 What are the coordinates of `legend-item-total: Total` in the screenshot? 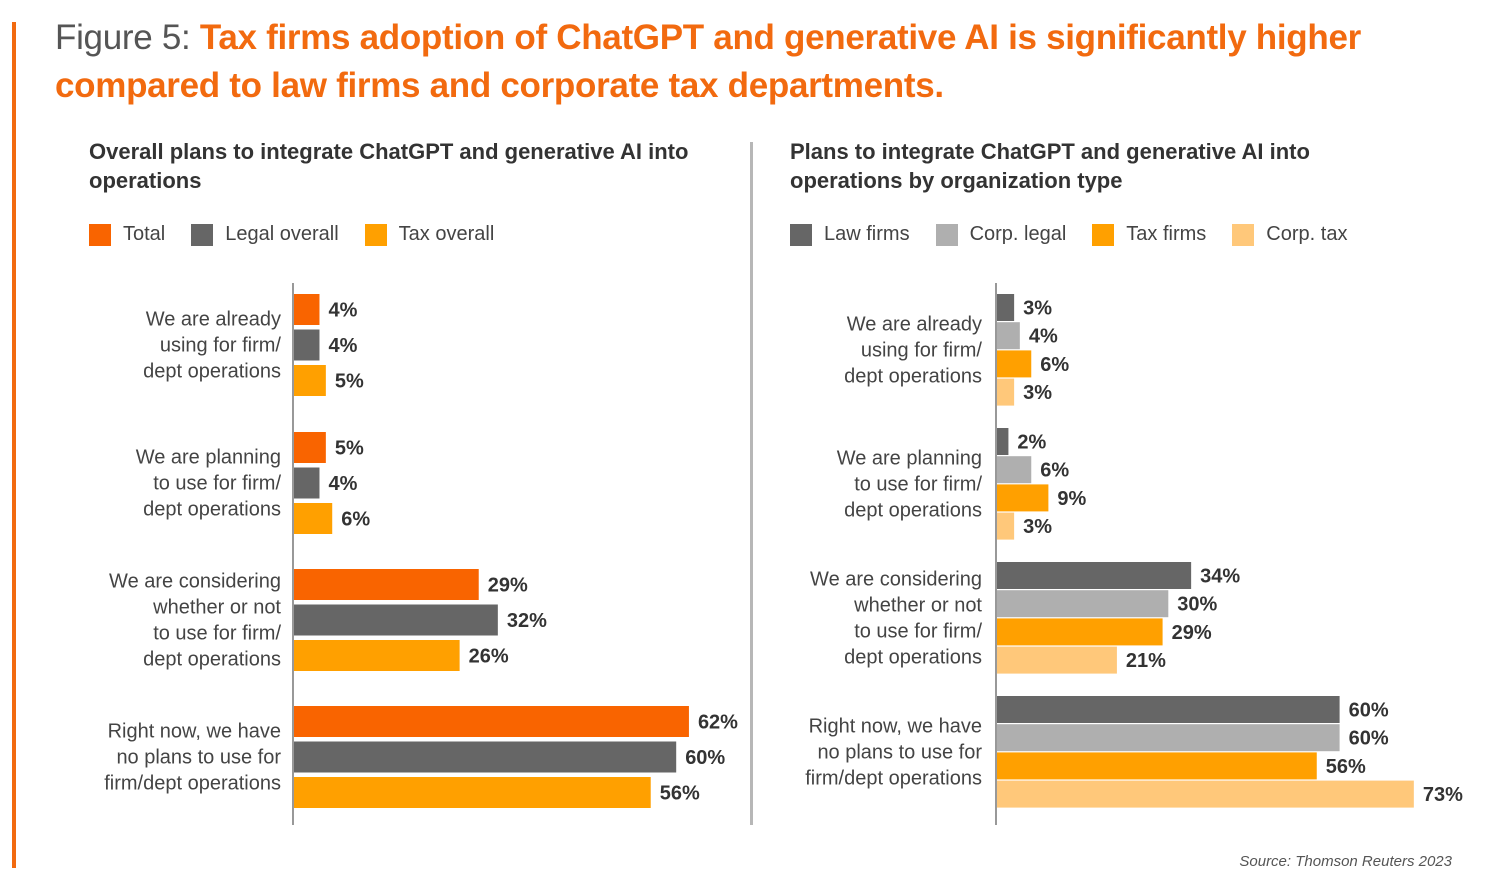 It's located at (127, 234).